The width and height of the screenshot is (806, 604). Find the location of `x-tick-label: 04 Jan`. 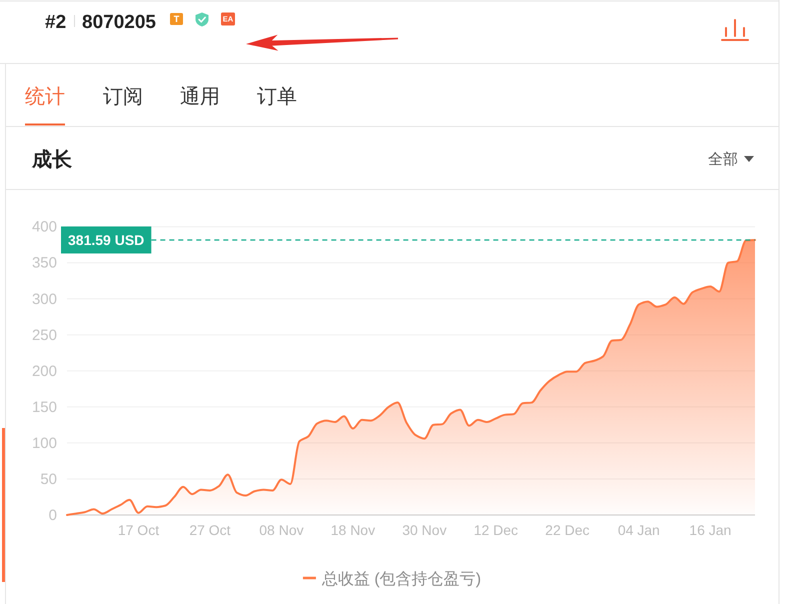

x-tick-label: 04 Jan is located at coordinates (639, 530).